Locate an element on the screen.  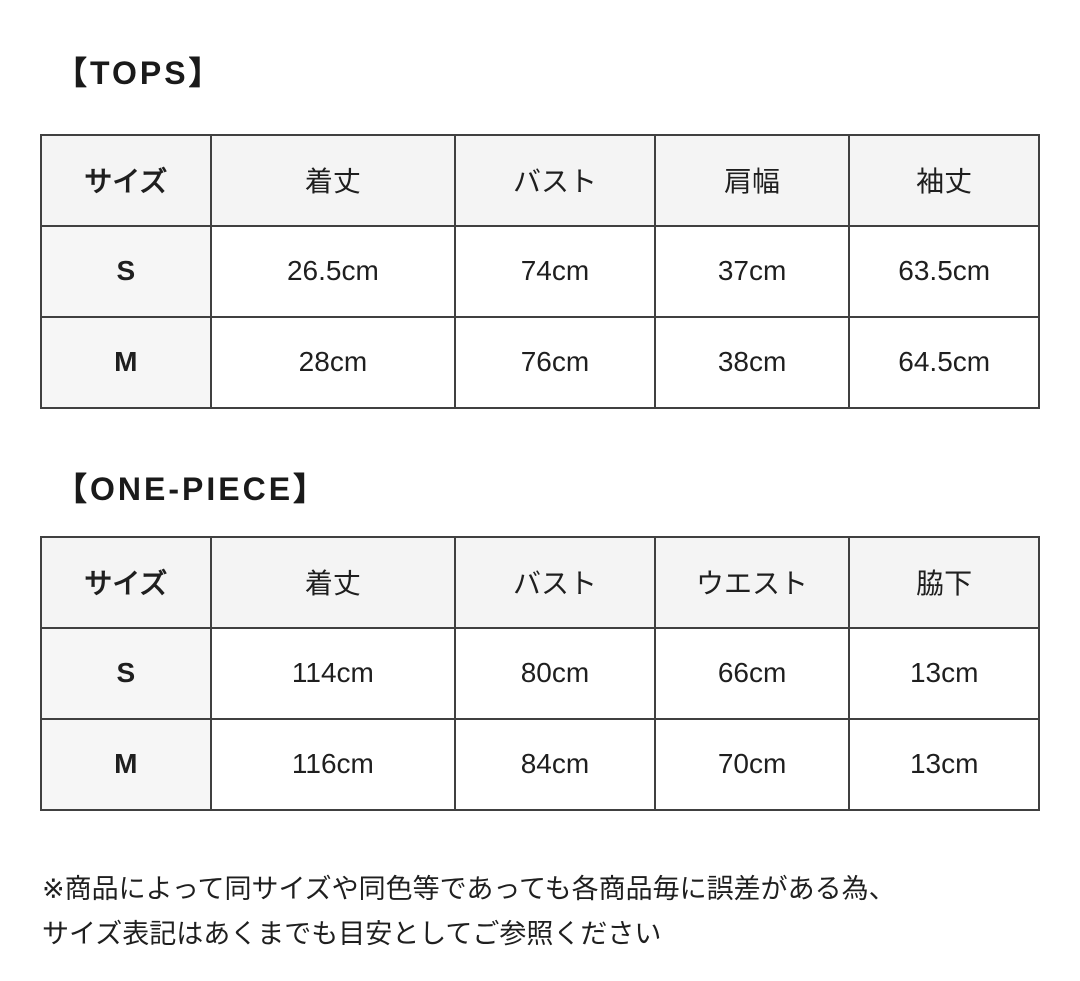
disclaimer-note-line2: サイズ表記はあくまでも目安としてご参照ください is located at coordinates (352, 933).